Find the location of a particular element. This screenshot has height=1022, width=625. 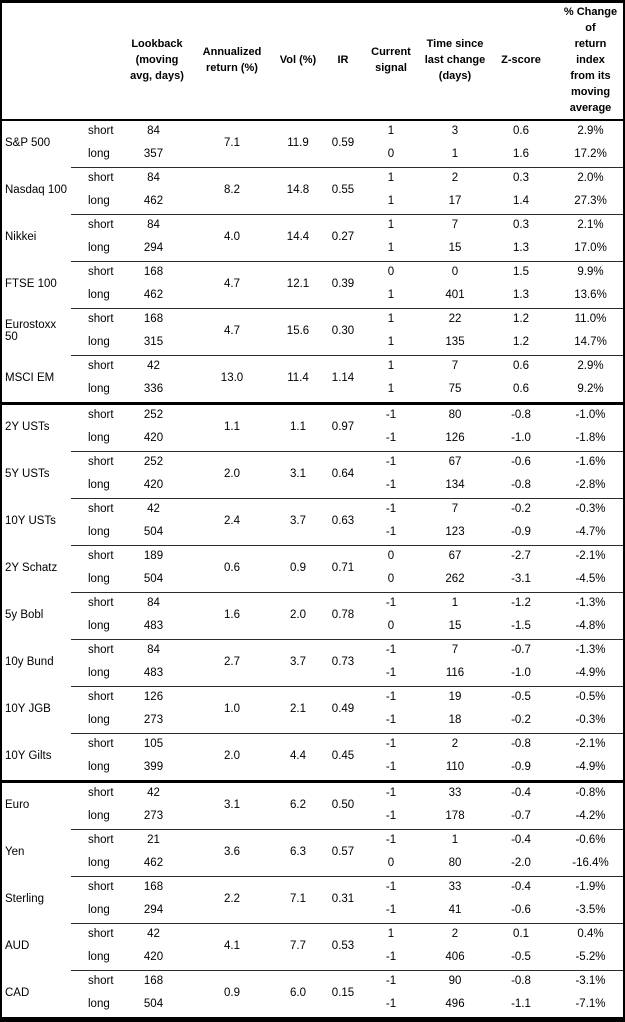

header-lookback: Lookback (moving avg, days) is located at coordinates (157, 61).